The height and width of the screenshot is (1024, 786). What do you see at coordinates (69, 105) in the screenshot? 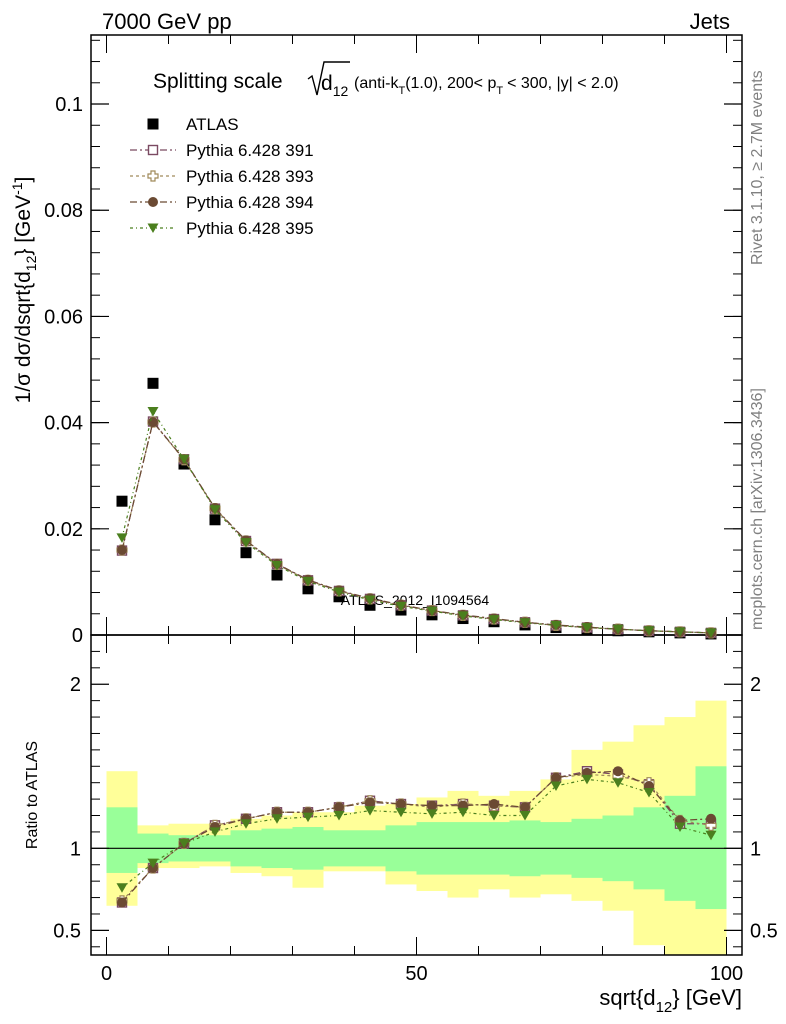
I see `main-y-tick-label: 0.1` at bounding box center [69, 105].